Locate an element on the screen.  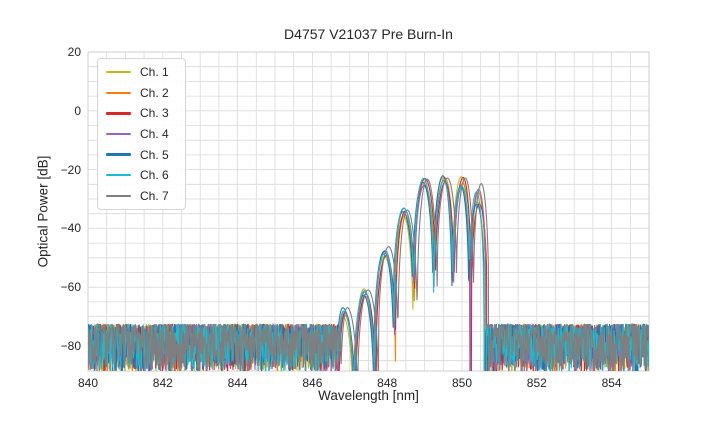
x-tick-label: 854 is located at coordinates (611, 383).